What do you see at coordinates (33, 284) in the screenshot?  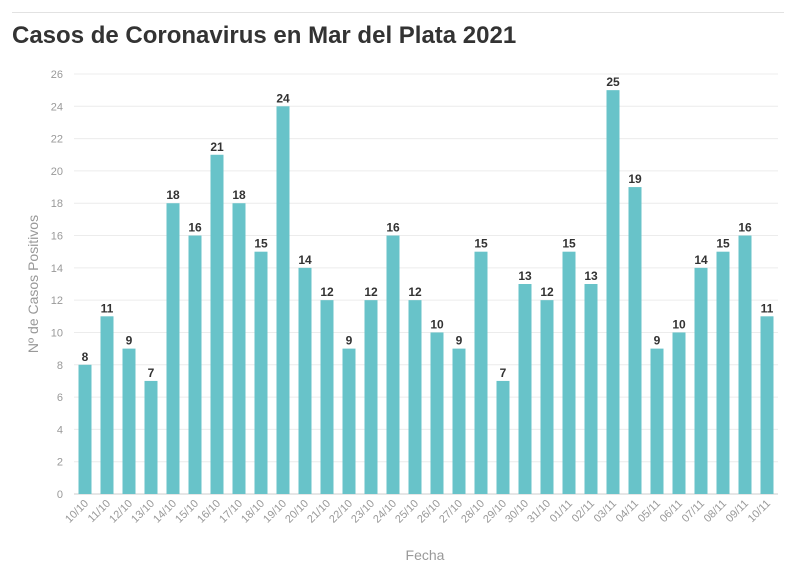 I see `y-axis-title: Nº de Casos Positivos` at bounding box center [33, 284].